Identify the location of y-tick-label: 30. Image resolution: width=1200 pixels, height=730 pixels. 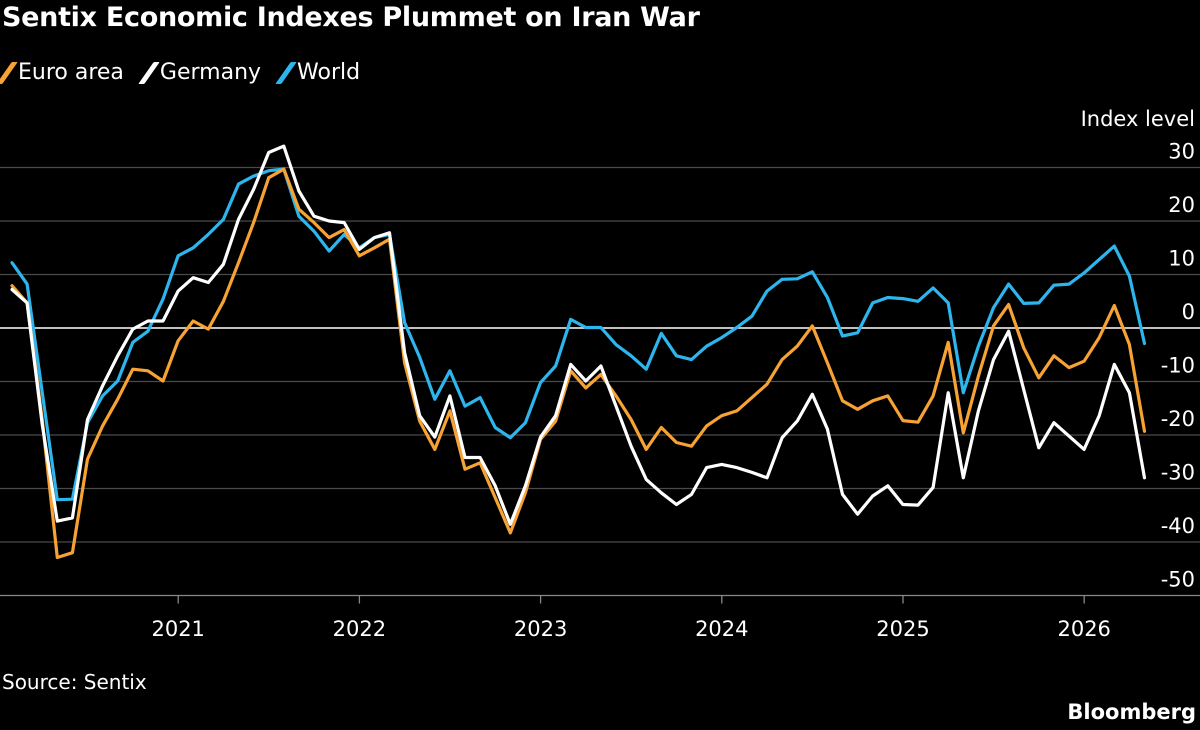
(1181, 152).